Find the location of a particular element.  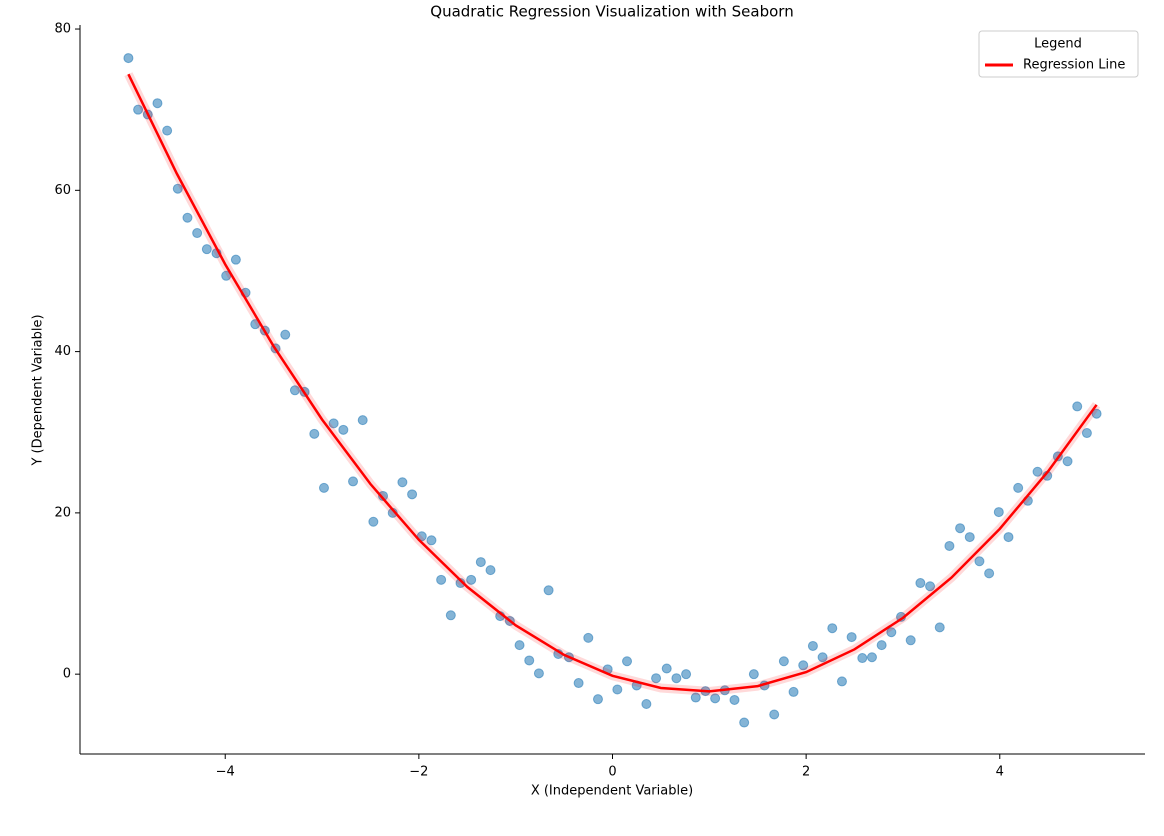

x-axis-label: X (Independent Variable) is located at coordinates (612, 791).